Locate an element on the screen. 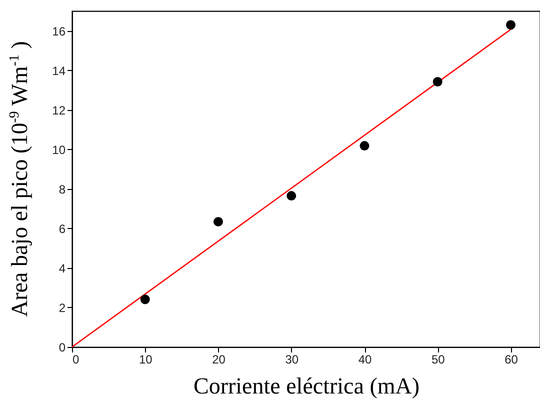 The image size is (540, 402). y-tick-label: 6 is located at coordinates (62, 229).